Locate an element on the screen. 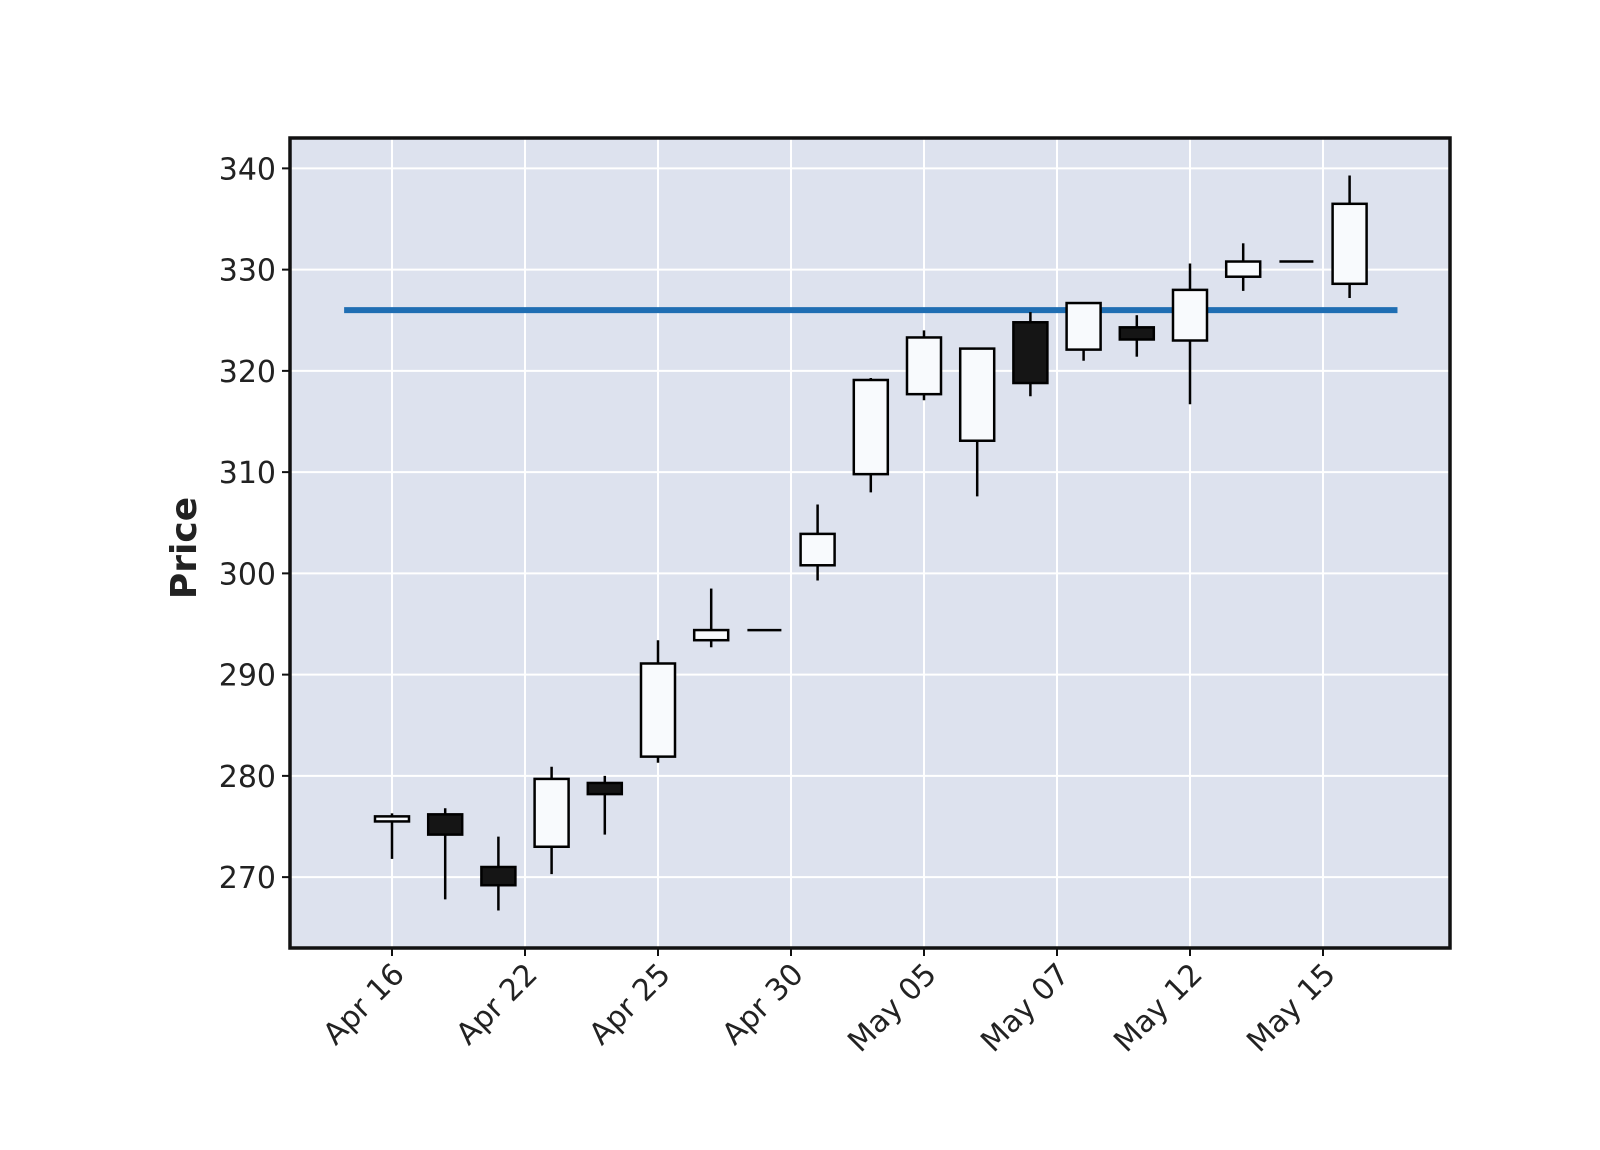 This screenshot has width=1600, height=1150. x-tick-label: Apr 25 is located at coordinates (629, 1004).